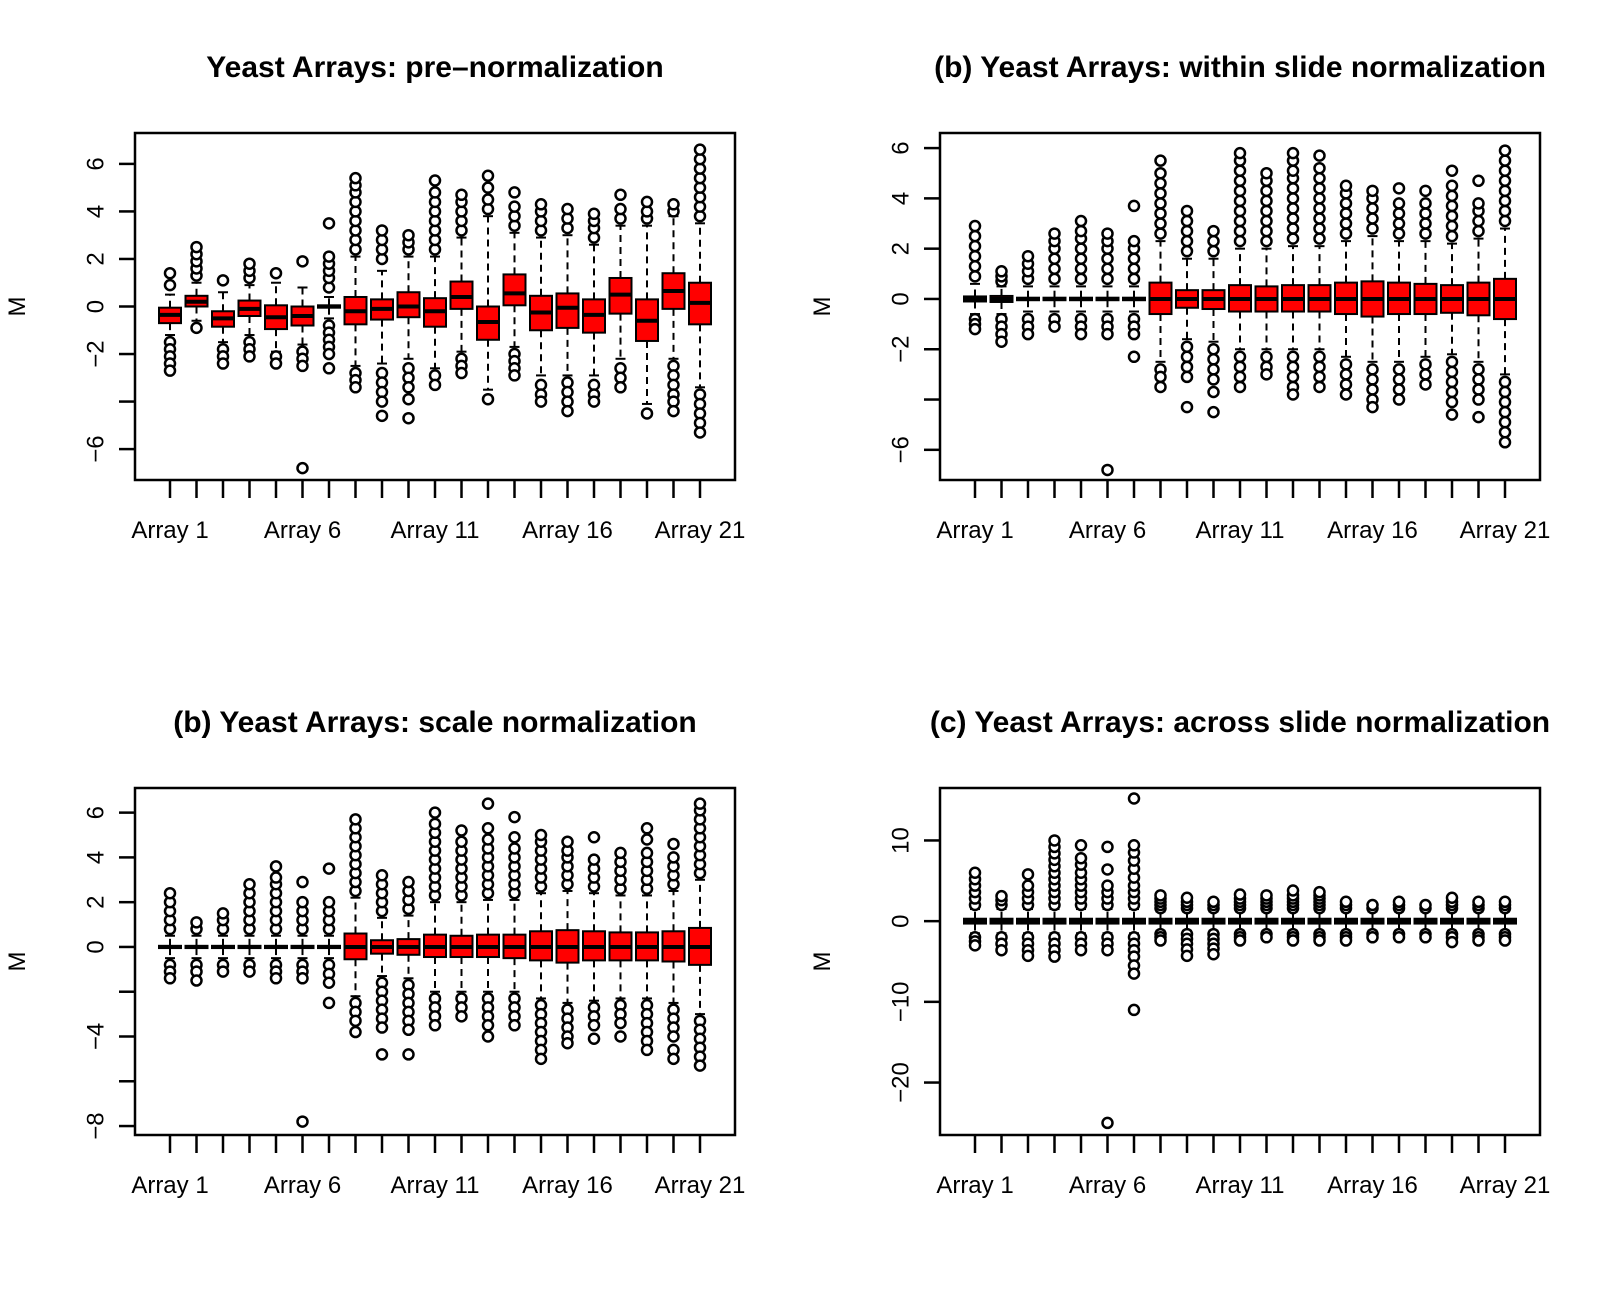 The height and width of the screenshot is (1300, 1600). I want to click on chart-title: (b) Yeast Arrays: scale normalization, so click(435, 722).